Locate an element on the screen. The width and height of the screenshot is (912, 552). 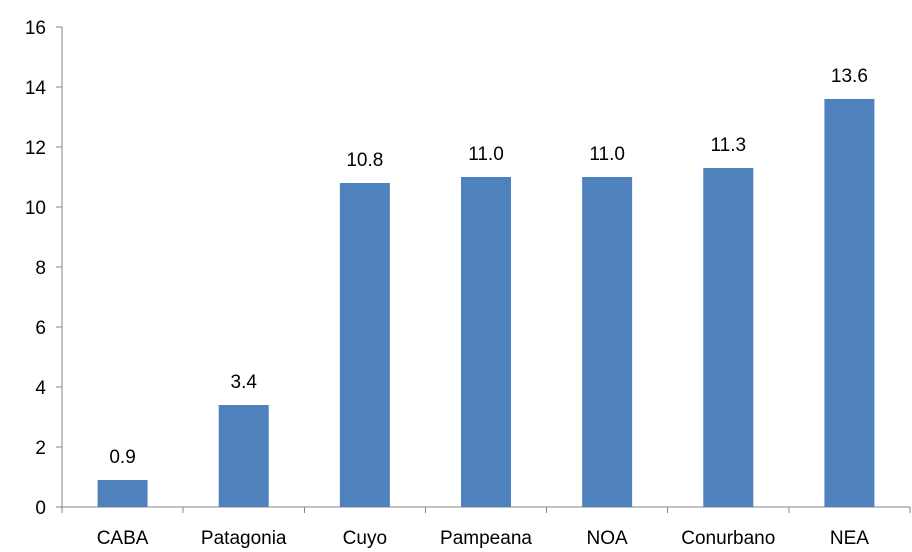
bar-value-label: 3.4 is located at coordinates (244, 382).